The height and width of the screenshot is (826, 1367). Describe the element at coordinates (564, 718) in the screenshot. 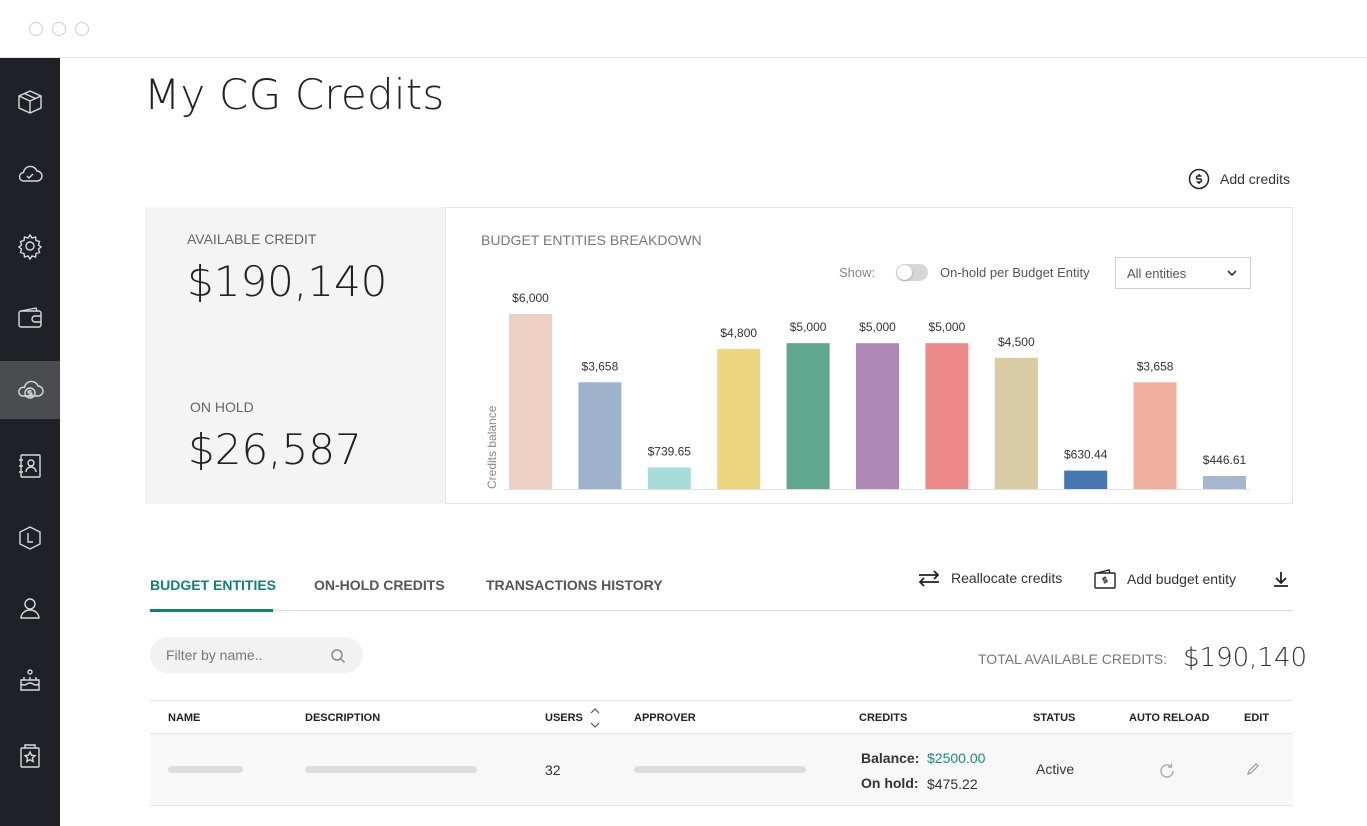

I see `column-header-users: USERS` at that location.